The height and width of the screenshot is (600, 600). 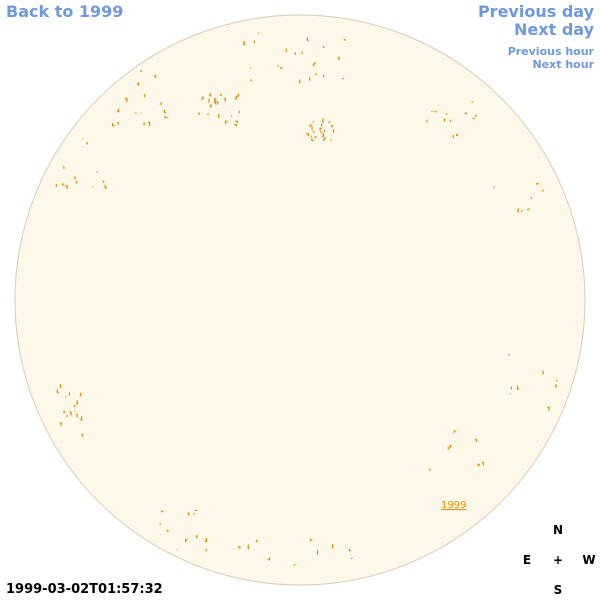 What do you see at coordinates (84, 589) in the screenshot?
I see `timestamp: 1999-03-02T01:57:32` at bounding box center [84, 589].